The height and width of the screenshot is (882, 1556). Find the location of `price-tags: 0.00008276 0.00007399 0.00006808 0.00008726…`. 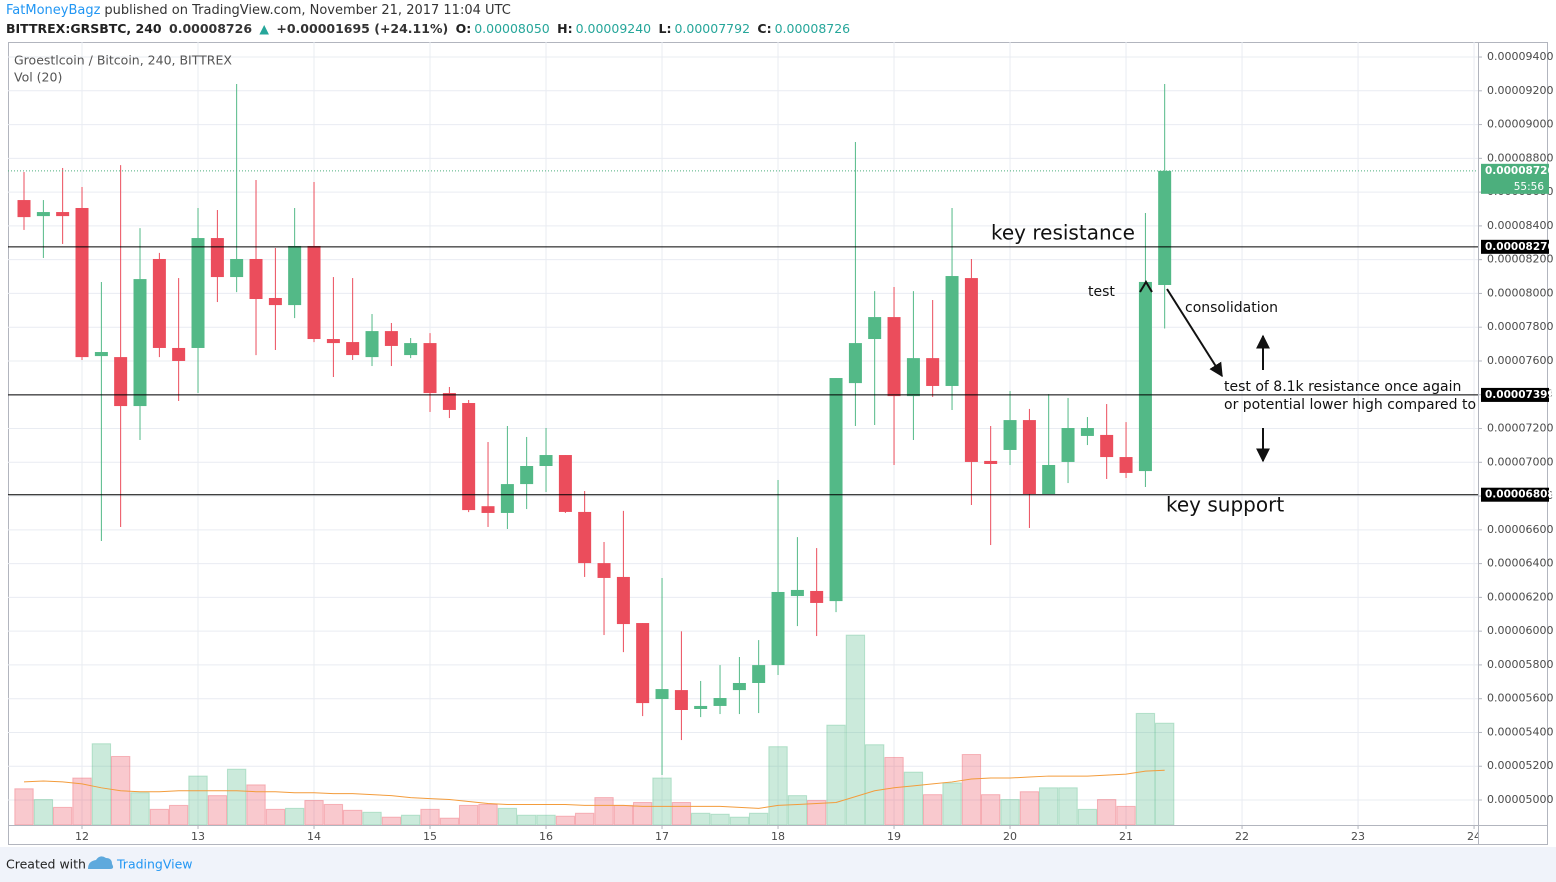

price-tags: 0.00008276 0.00007399 0.00006808 0.00008726… is located at coordinates (1518, 332).